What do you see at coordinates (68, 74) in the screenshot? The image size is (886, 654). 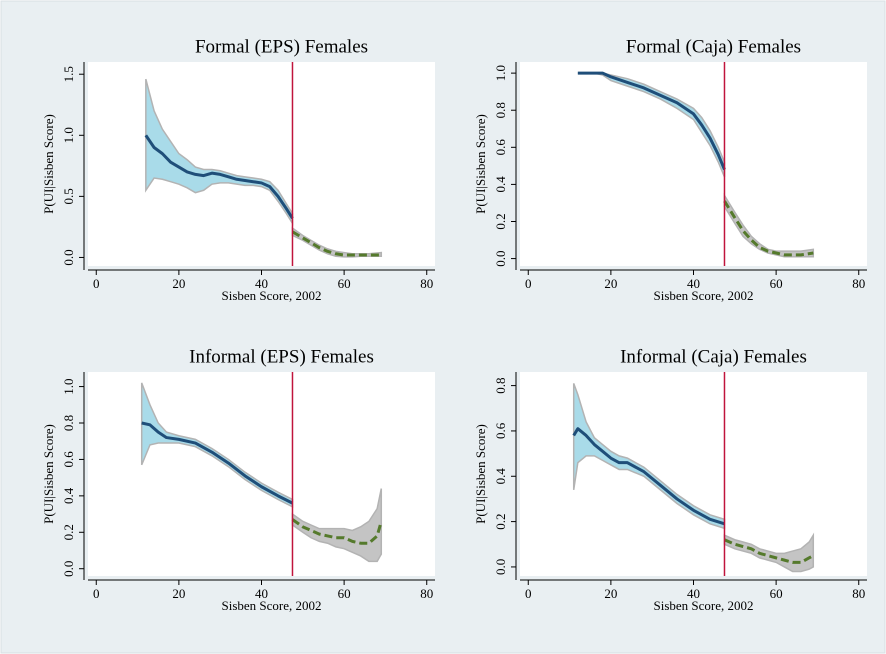 I see `y-tick-label: 1.5` at bounding box center [68, 74].